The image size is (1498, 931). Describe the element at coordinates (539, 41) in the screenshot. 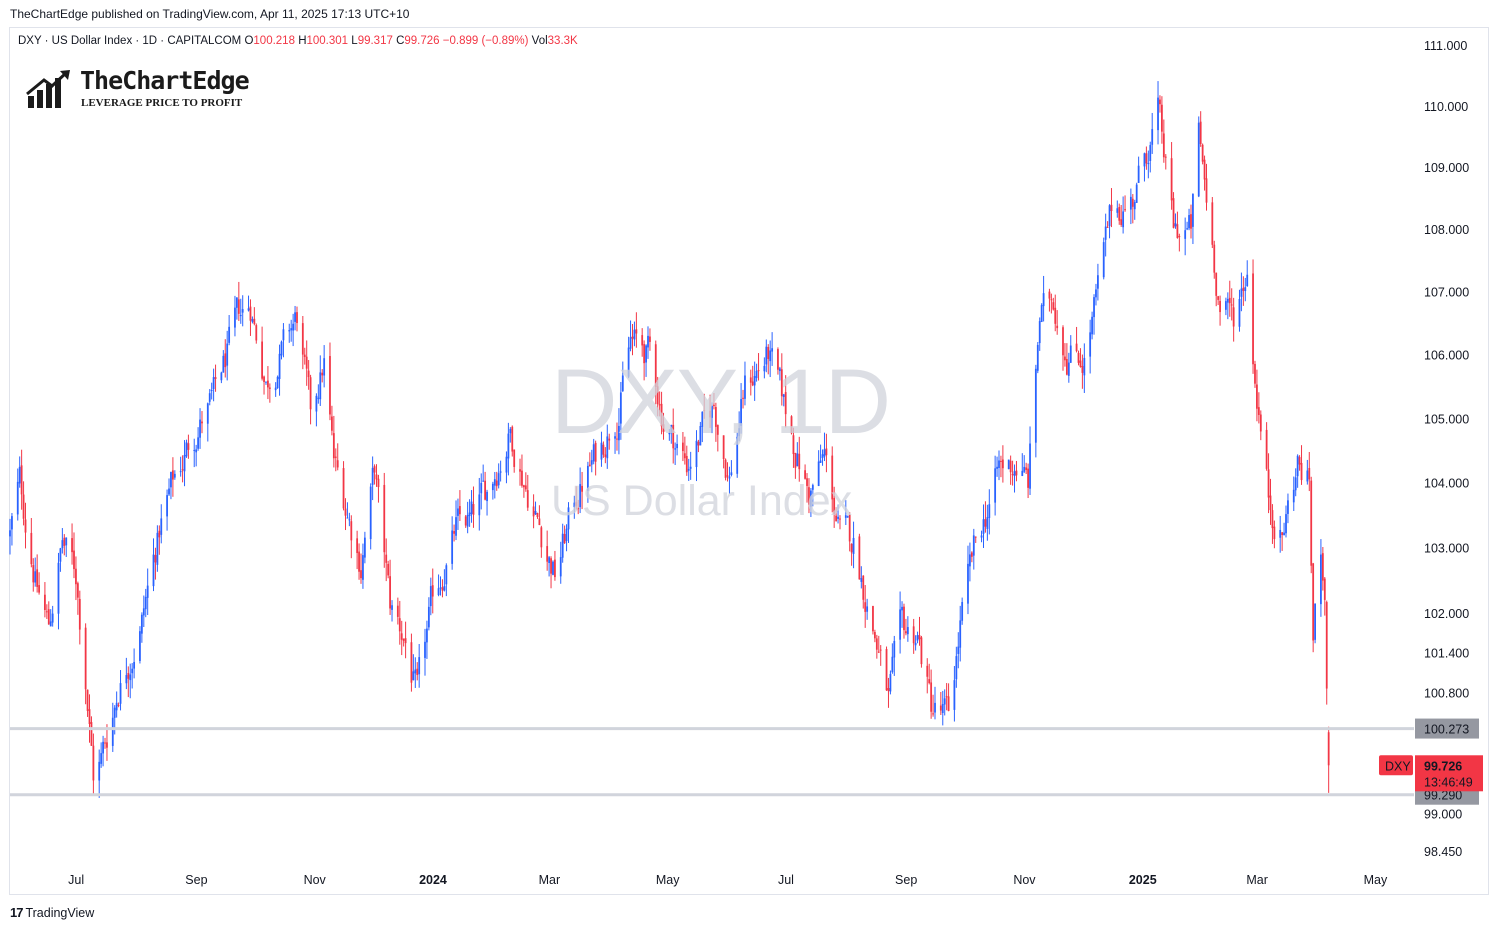

I see `volume-key: Vol` at that location.